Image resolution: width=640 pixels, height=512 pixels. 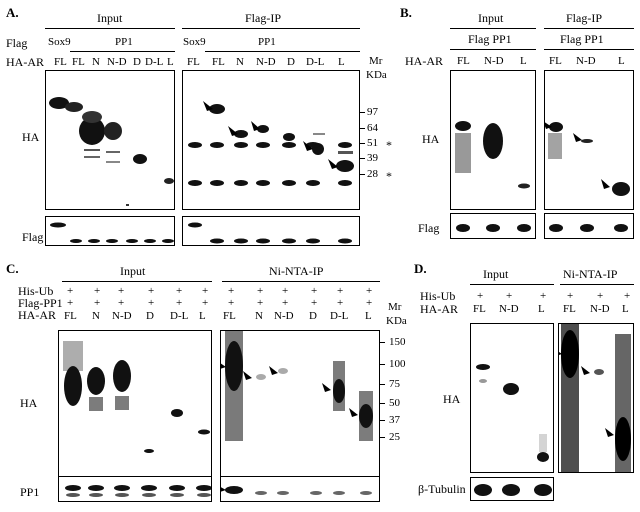 What do you see at coordinates (135, 489) in the screenshot?
I see `blot-c-input-pp1` at bounding box center [135, 489].